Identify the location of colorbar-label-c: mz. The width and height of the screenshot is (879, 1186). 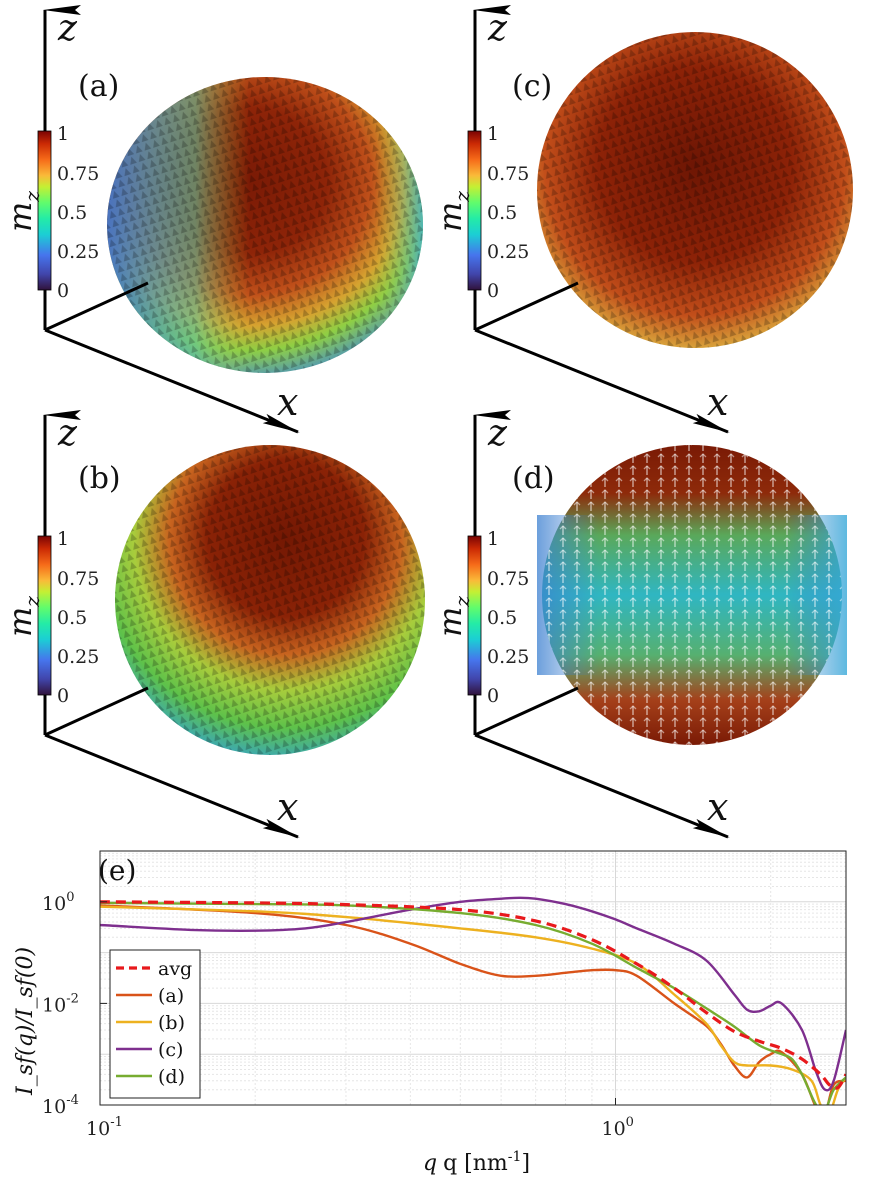
(452, 211).